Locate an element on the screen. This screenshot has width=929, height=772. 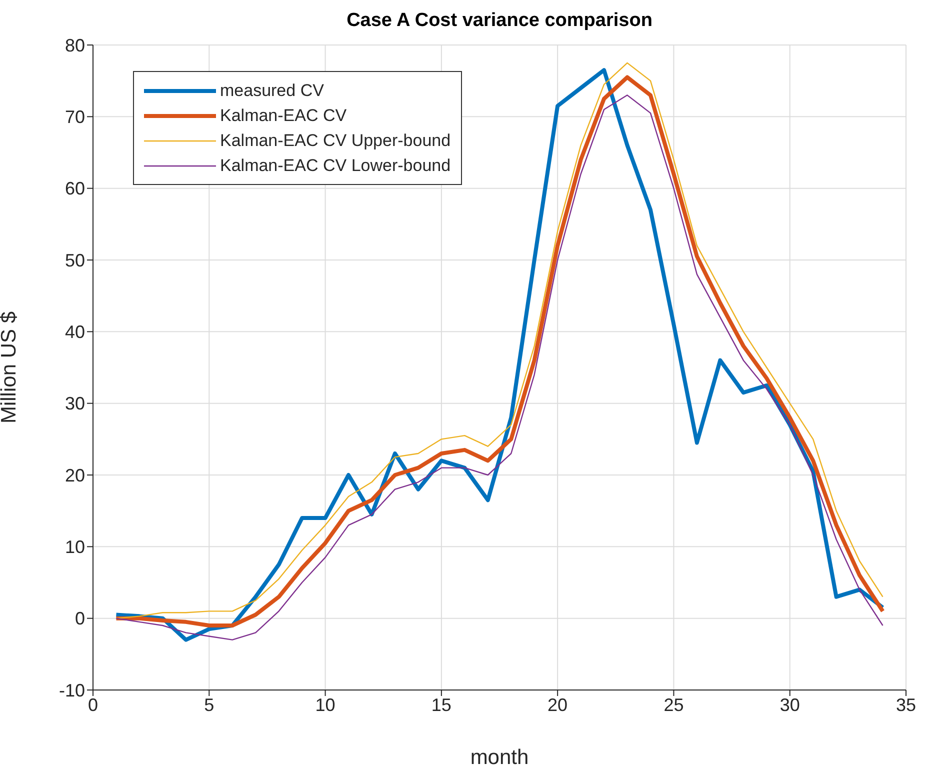
x-tick-label: 25 is located at coordinates (674, 704).